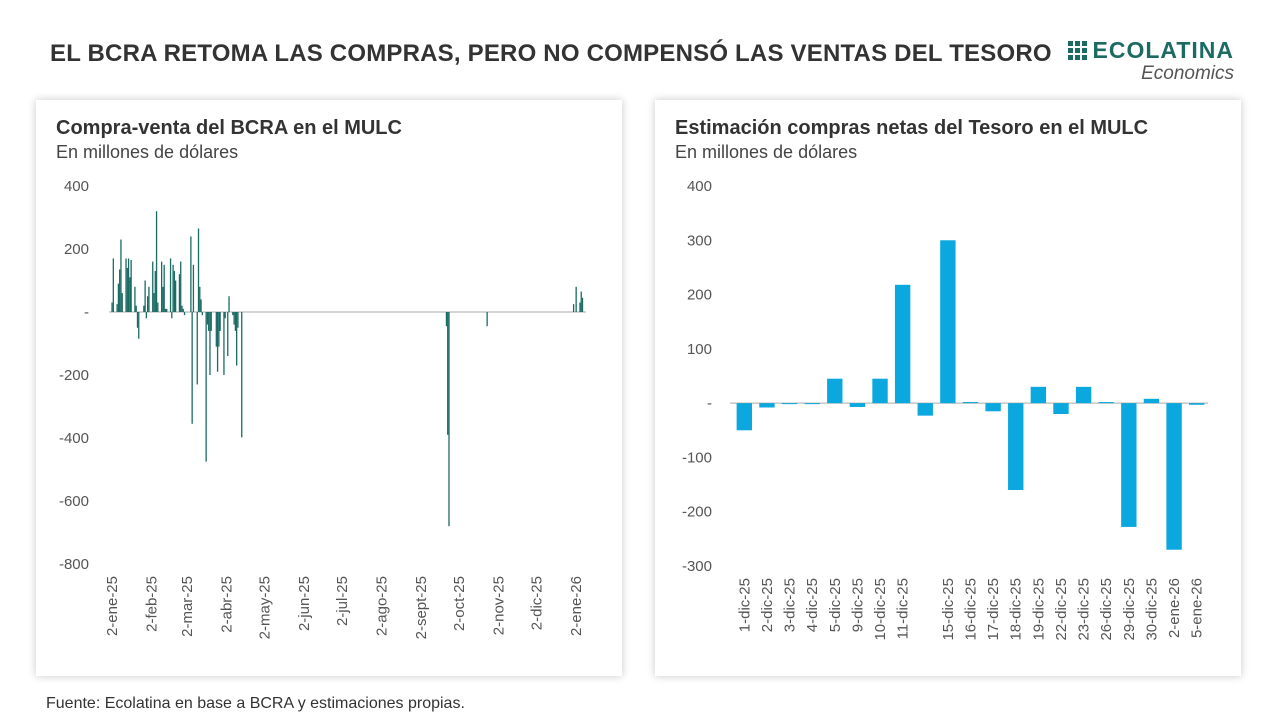 The width and height of the screenshot is (1280, 720). I want to click on bcra-x-tick-label: 2-may-25, so click(265, 607).